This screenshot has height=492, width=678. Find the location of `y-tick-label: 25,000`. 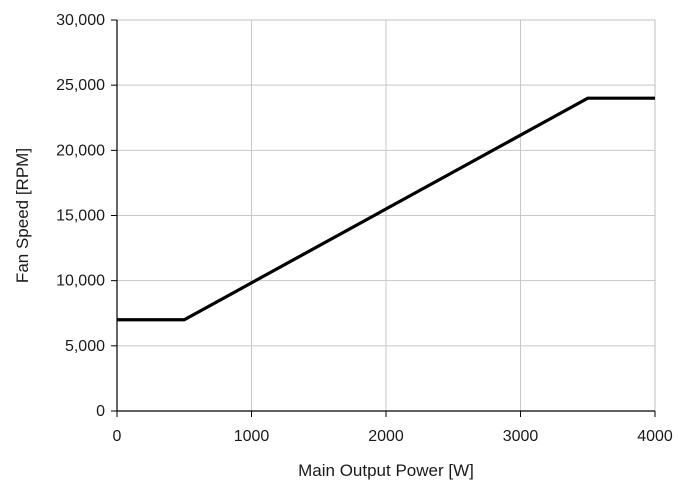

y-tick-label: 25,000 is located at coordinates (80, 85).